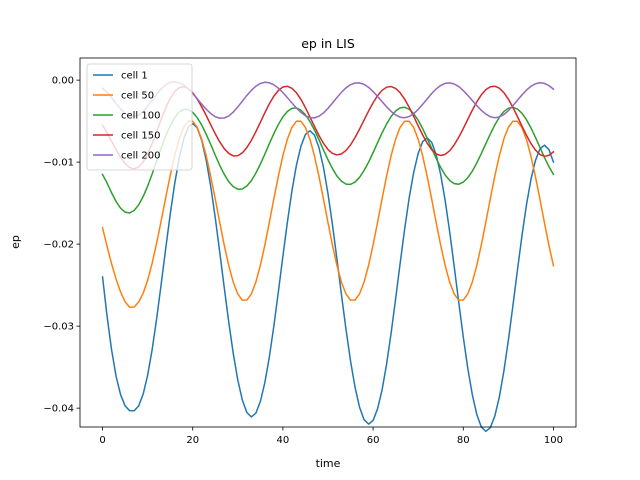  I want to click on chart-title: ep in LIS, so click(328, 43).